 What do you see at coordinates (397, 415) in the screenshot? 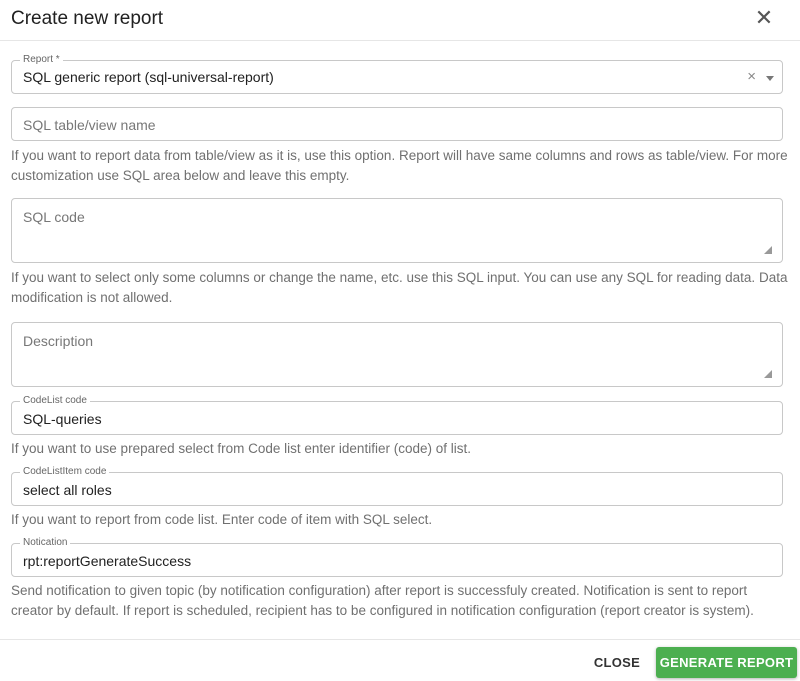
I see `codelist-input: CodeList code SQL-queries` at bounding box center [397, 415].